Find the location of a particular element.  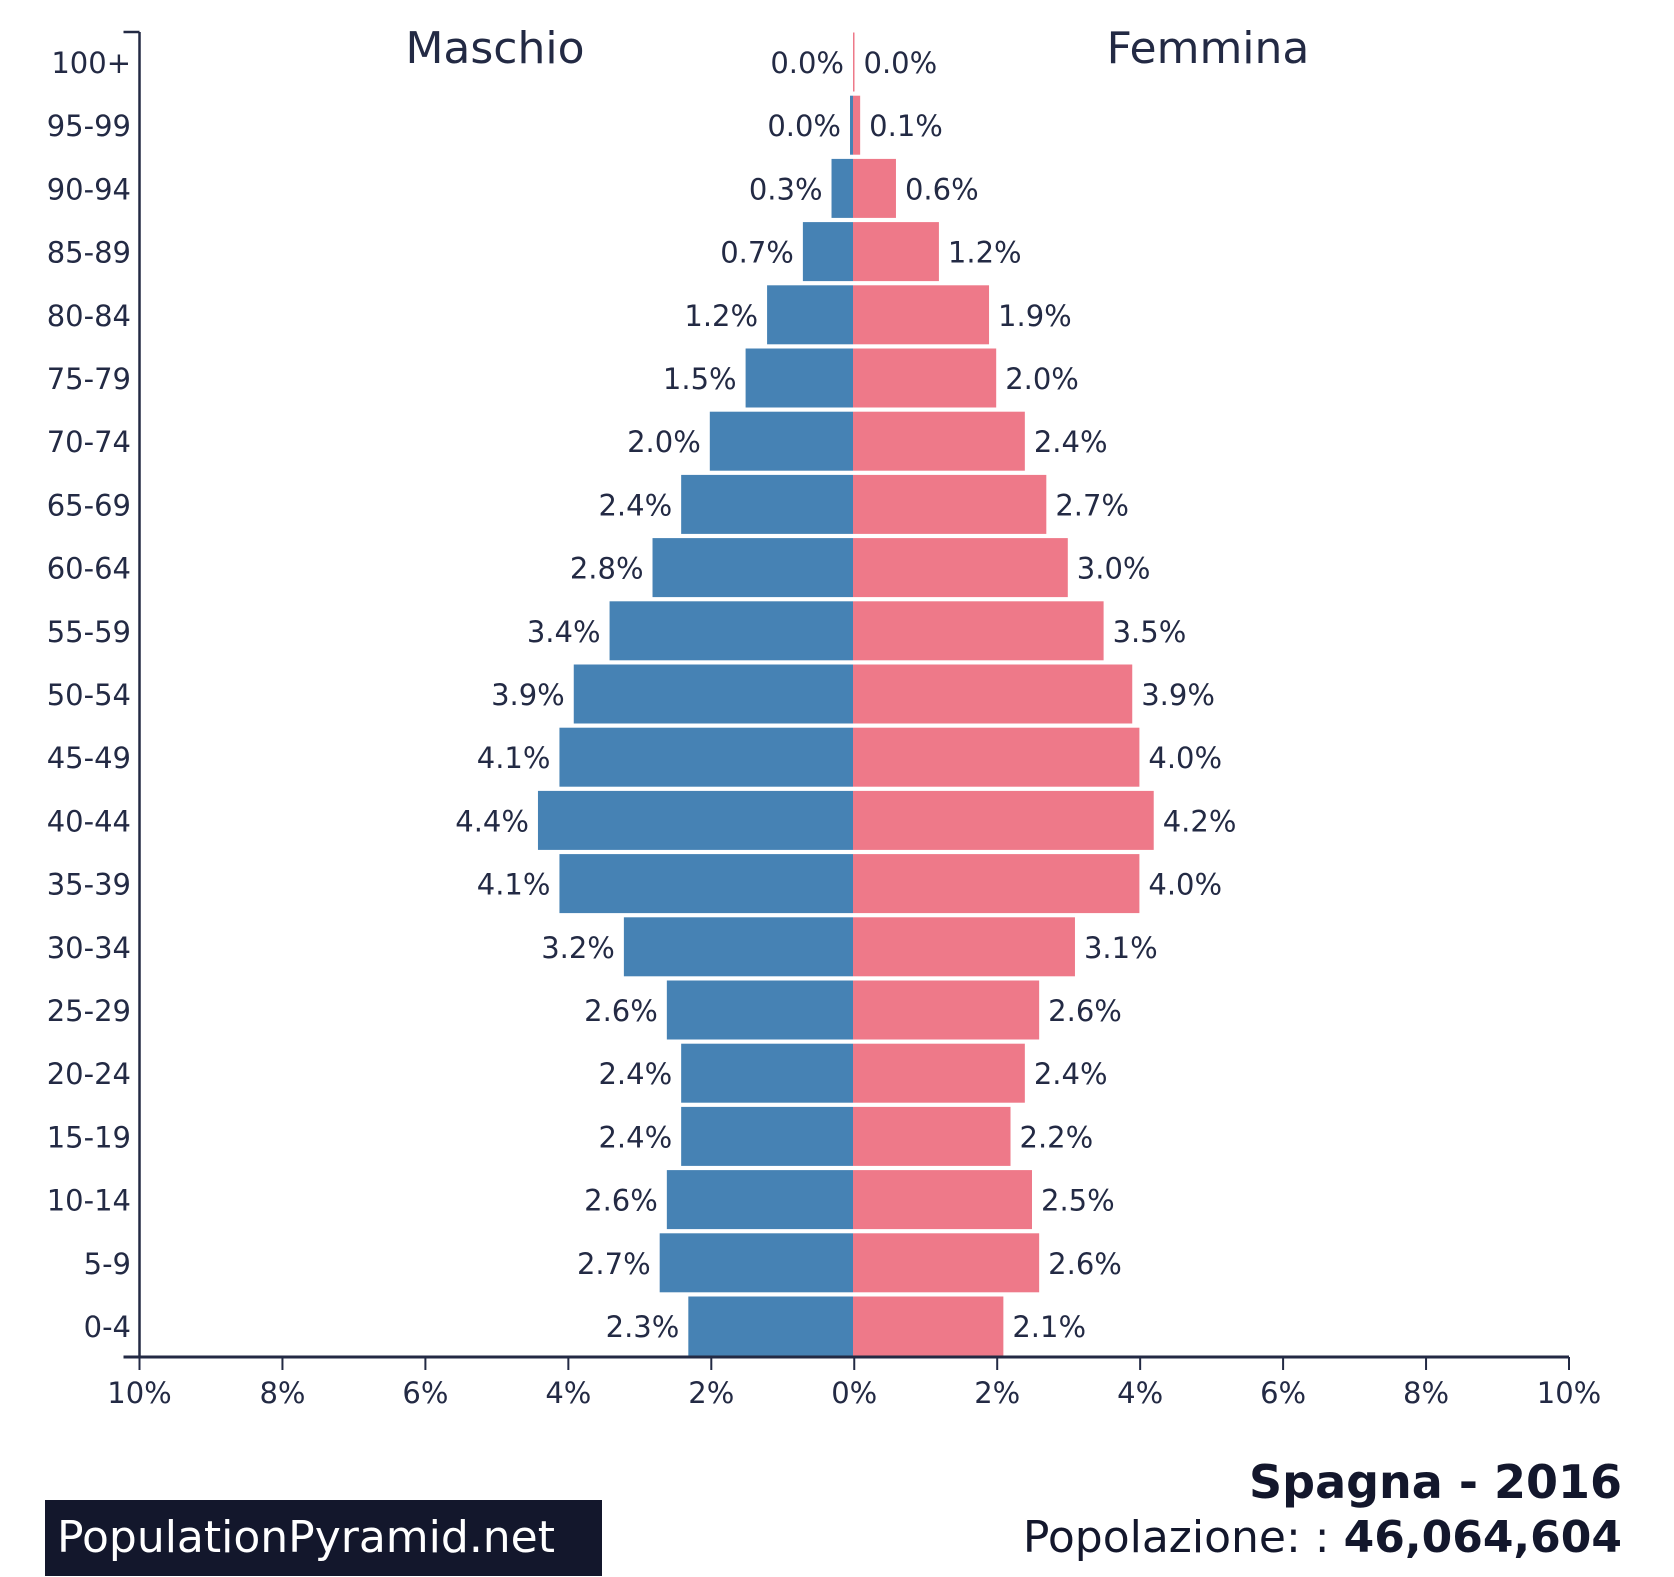

value-label-maschio: 3.4% is located at coordinates (564, 632).